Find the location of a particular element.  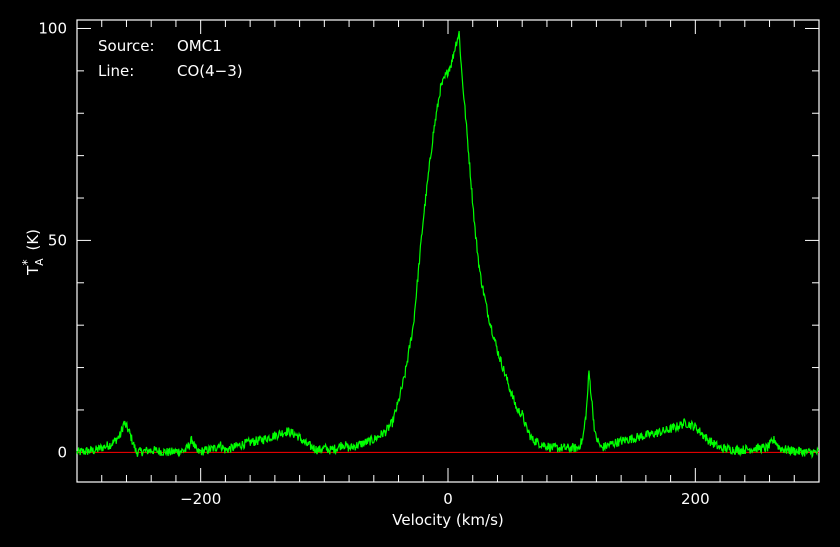

y-axis-title: TA* (K) is located at coordinates (33, 252).